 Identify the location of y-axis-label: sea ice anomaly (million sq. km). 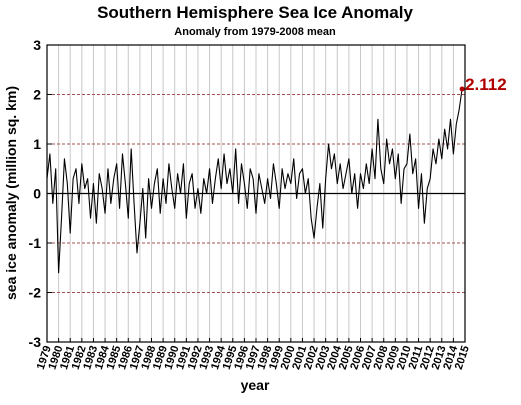
(11, 193).